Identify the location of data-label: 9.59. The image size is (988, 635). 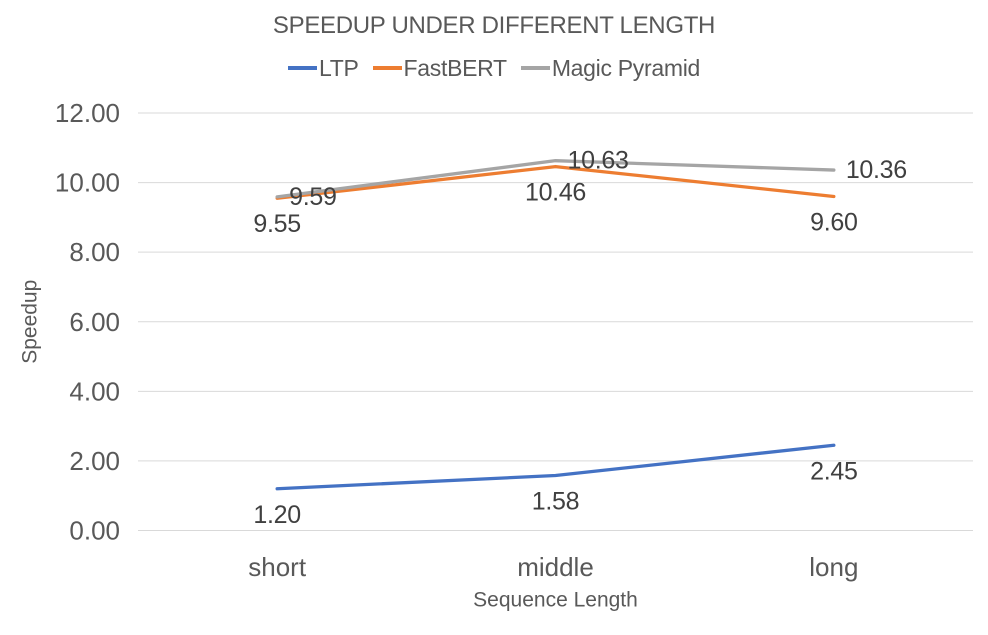
(312, 197).